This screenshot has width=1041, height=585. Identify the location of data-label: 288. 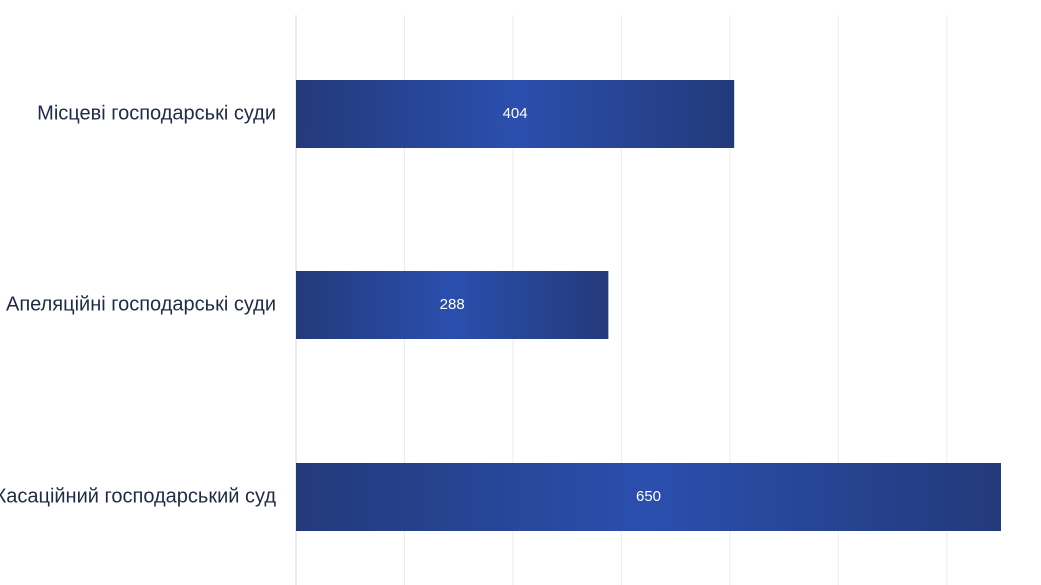
(452, 304).